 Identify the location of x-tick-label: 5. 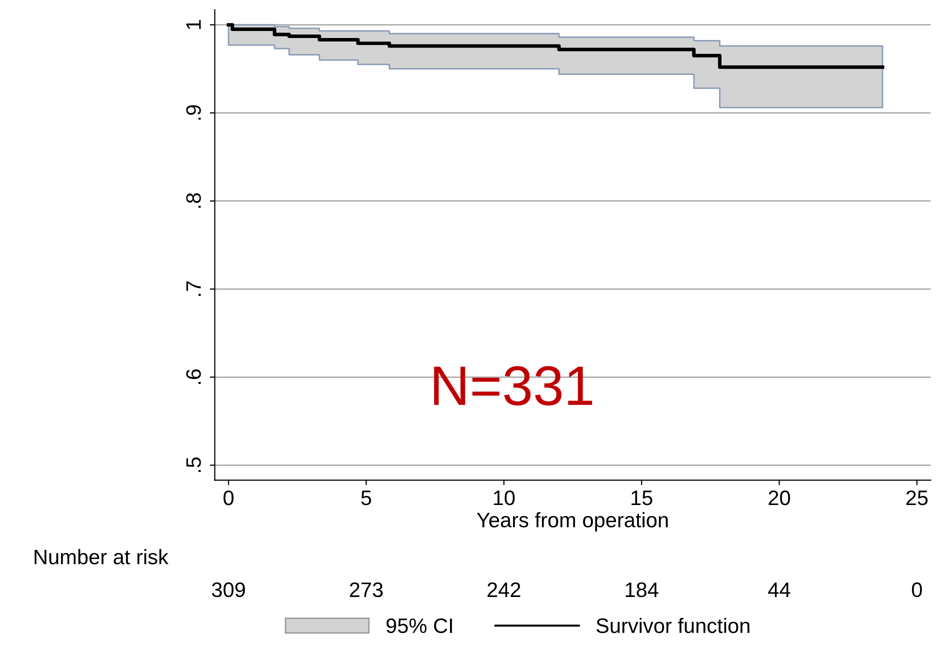
(366, 498).